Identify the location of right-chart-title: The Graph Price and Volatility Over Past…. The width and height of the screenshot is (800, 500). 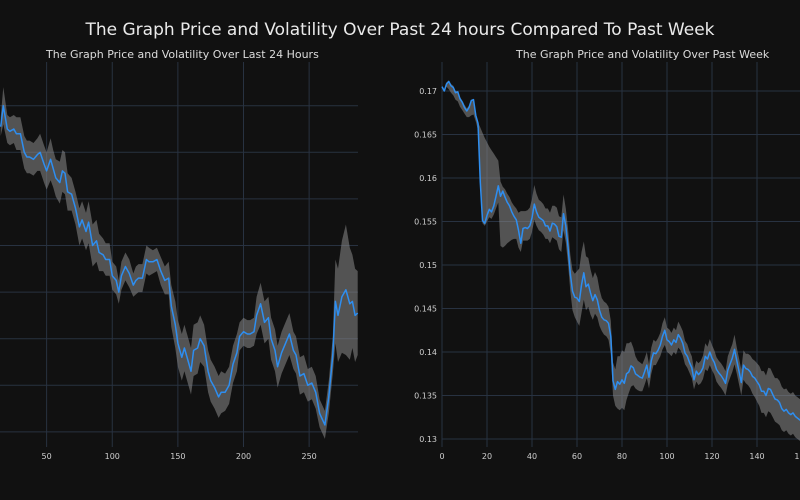
(643, 54).